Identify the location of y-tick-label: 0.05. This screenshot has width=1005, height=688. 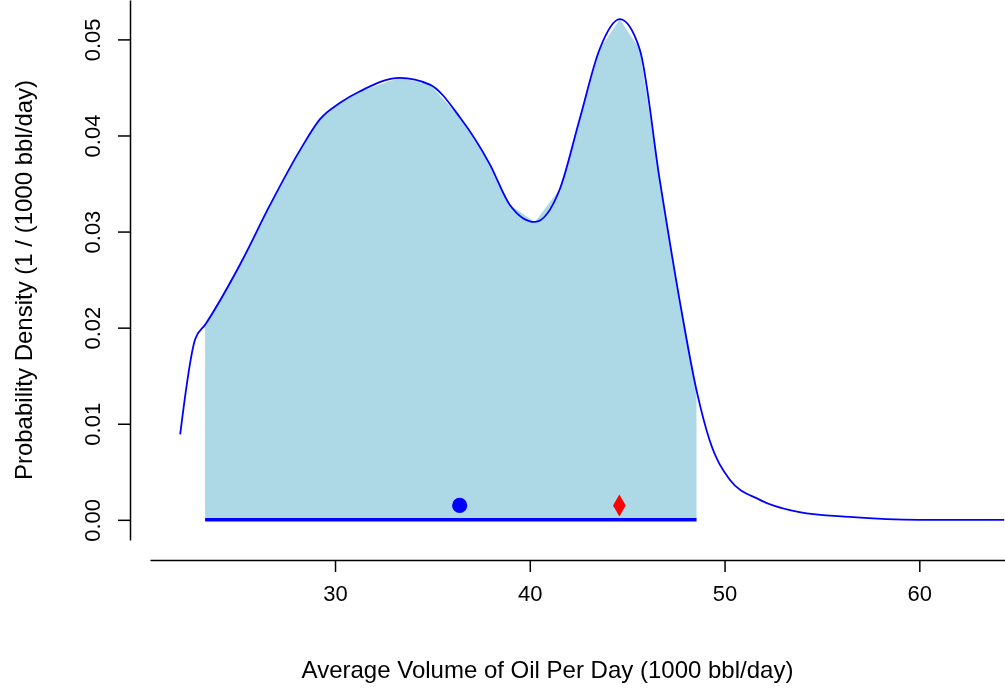
(92, 40).